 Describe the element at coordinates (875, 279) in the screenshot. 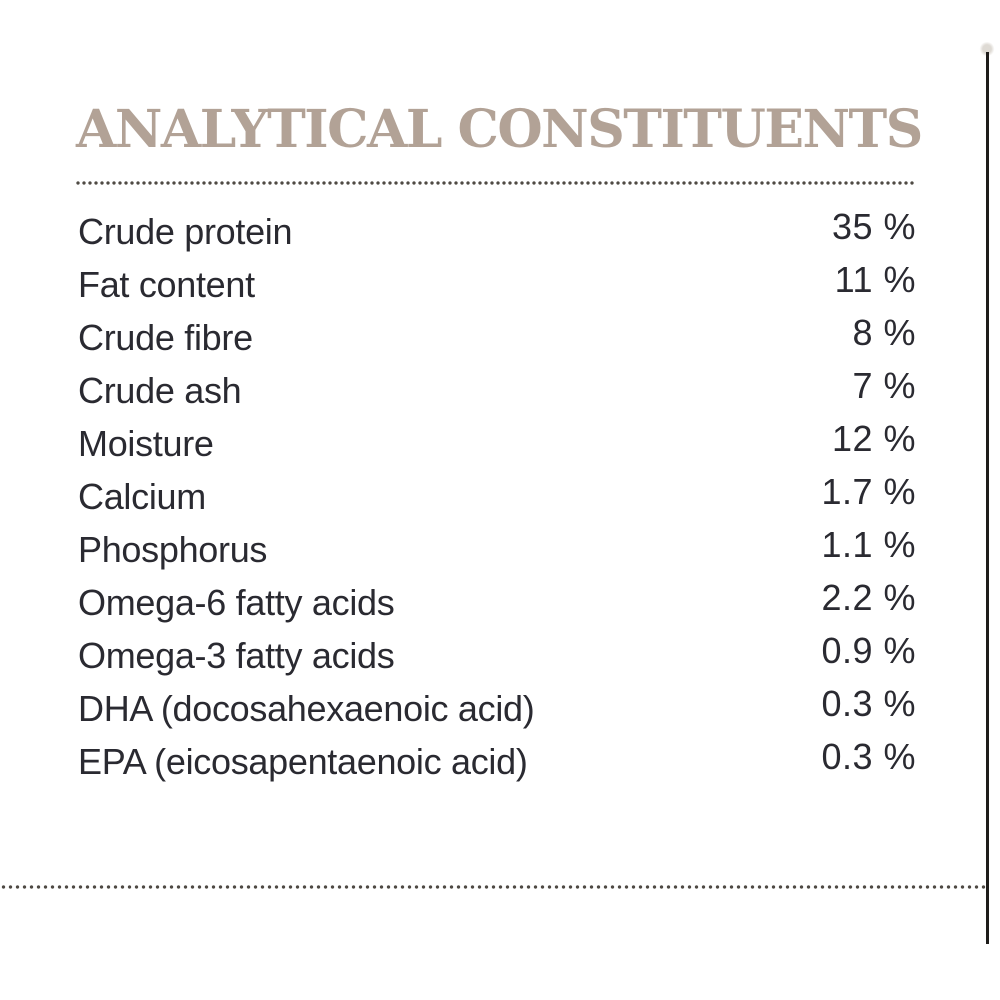

I see `row-value: 11 %` at that location.